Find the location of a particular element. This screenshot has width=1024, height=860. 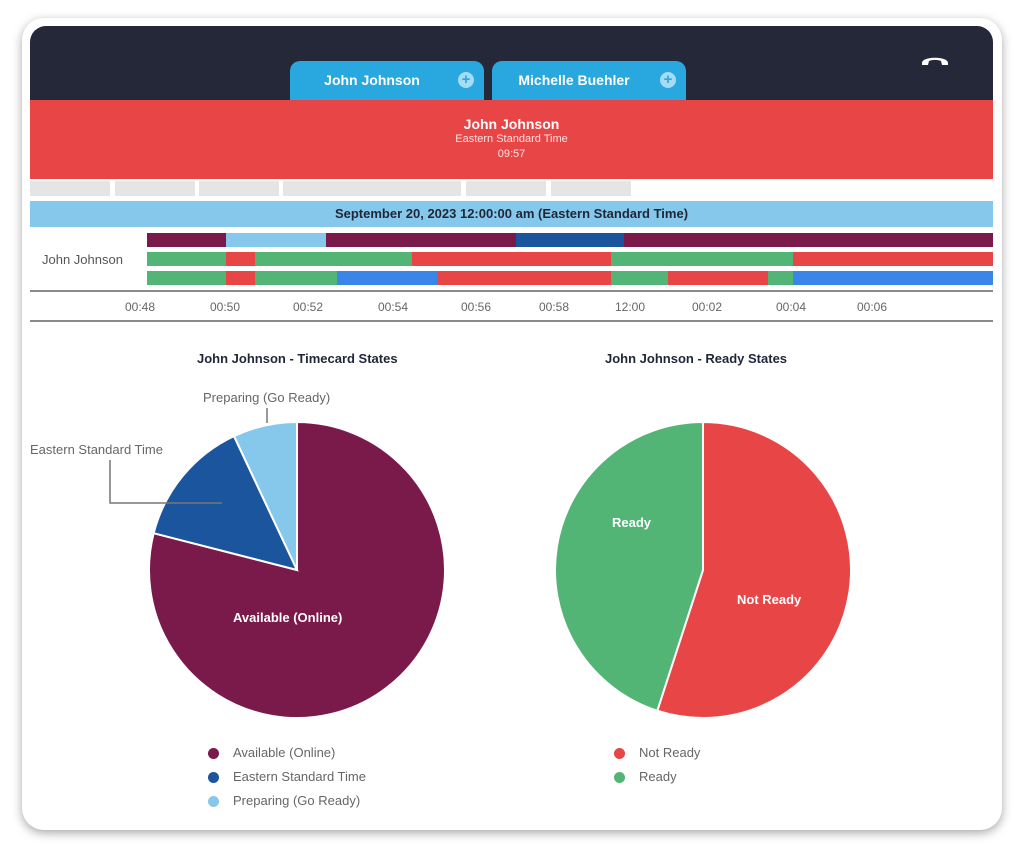

pie-slice-preparing-go-ready is located at coordinates (265, 495).